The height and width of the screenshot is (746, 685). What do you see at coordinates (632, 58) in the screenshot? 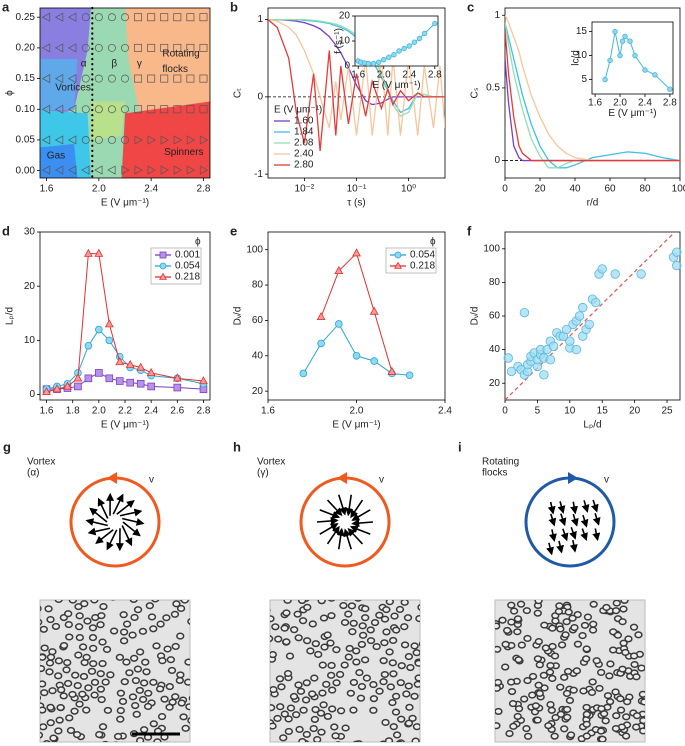
I see `inset-background` at bounding box center [632, 58].